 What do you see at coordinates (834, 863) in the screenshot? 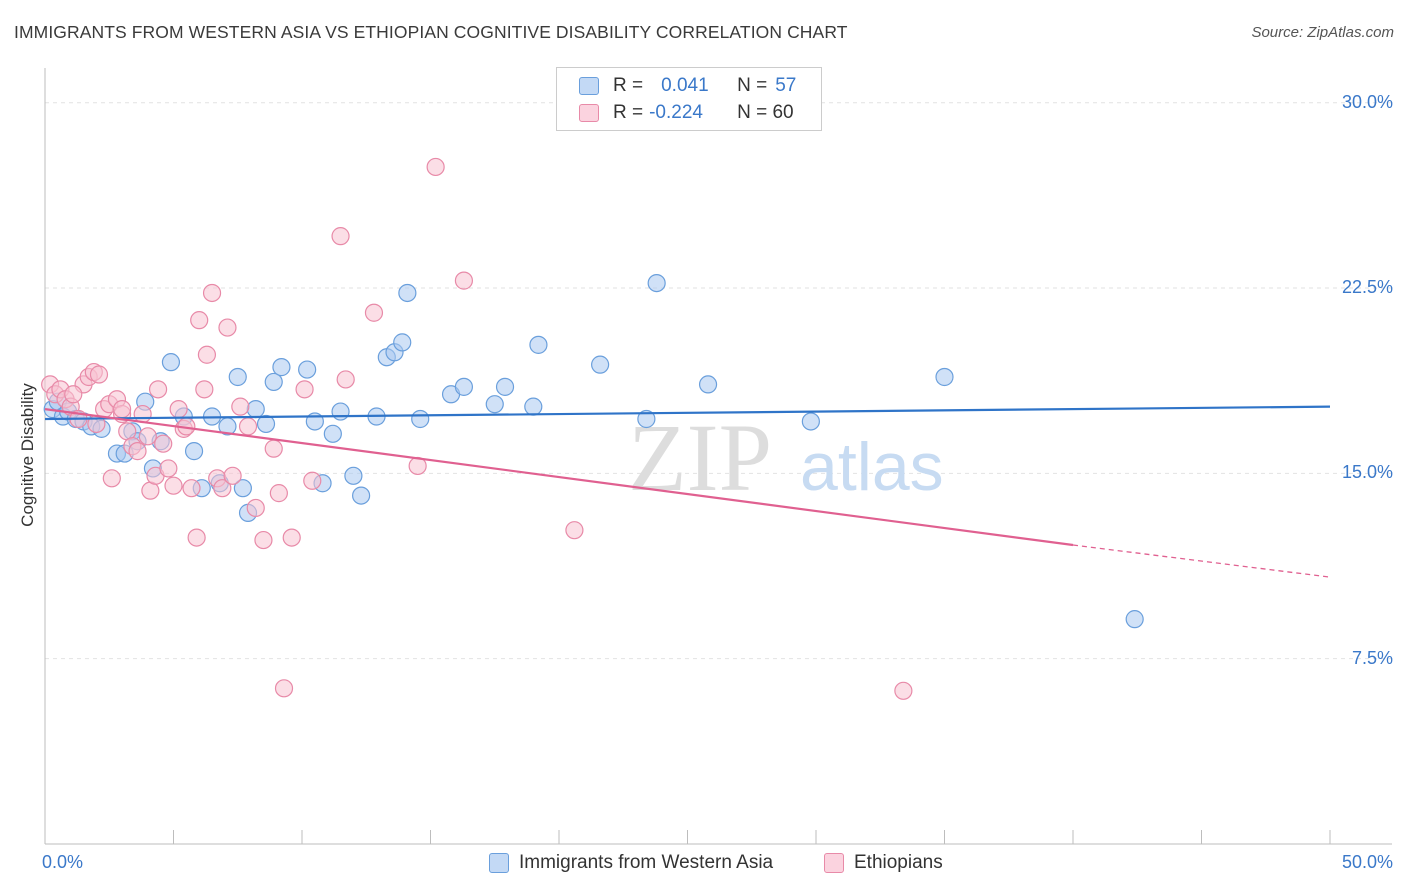
I see `legend-swatch-ethiopians` at bounding box center [834, 863].